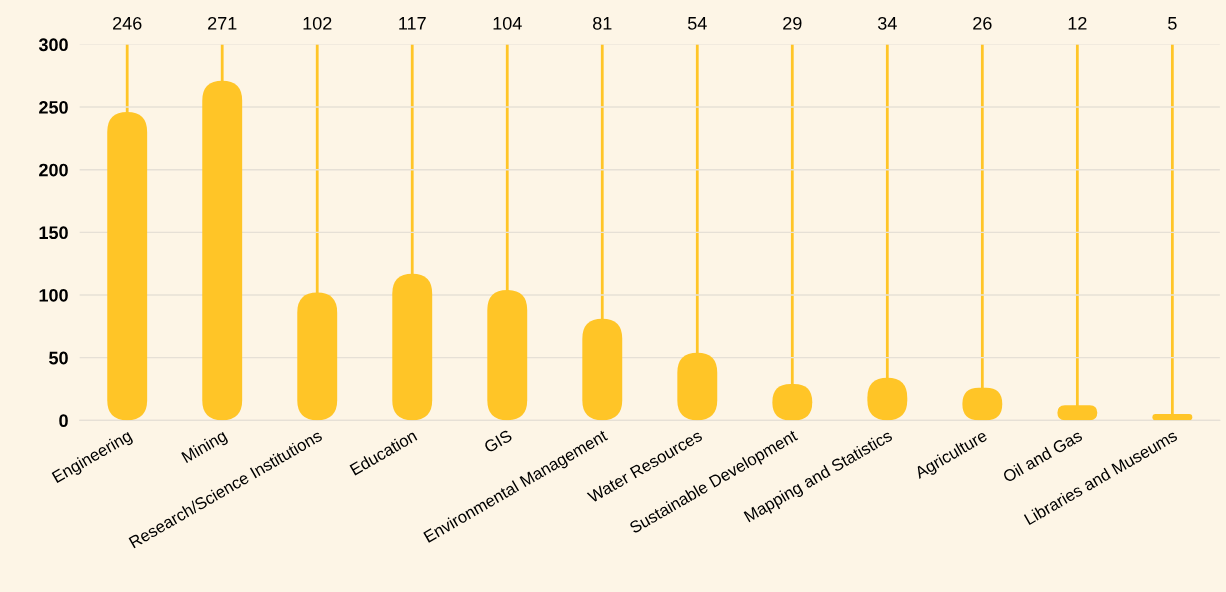  I want to click on text: 104, so click(507, 23).